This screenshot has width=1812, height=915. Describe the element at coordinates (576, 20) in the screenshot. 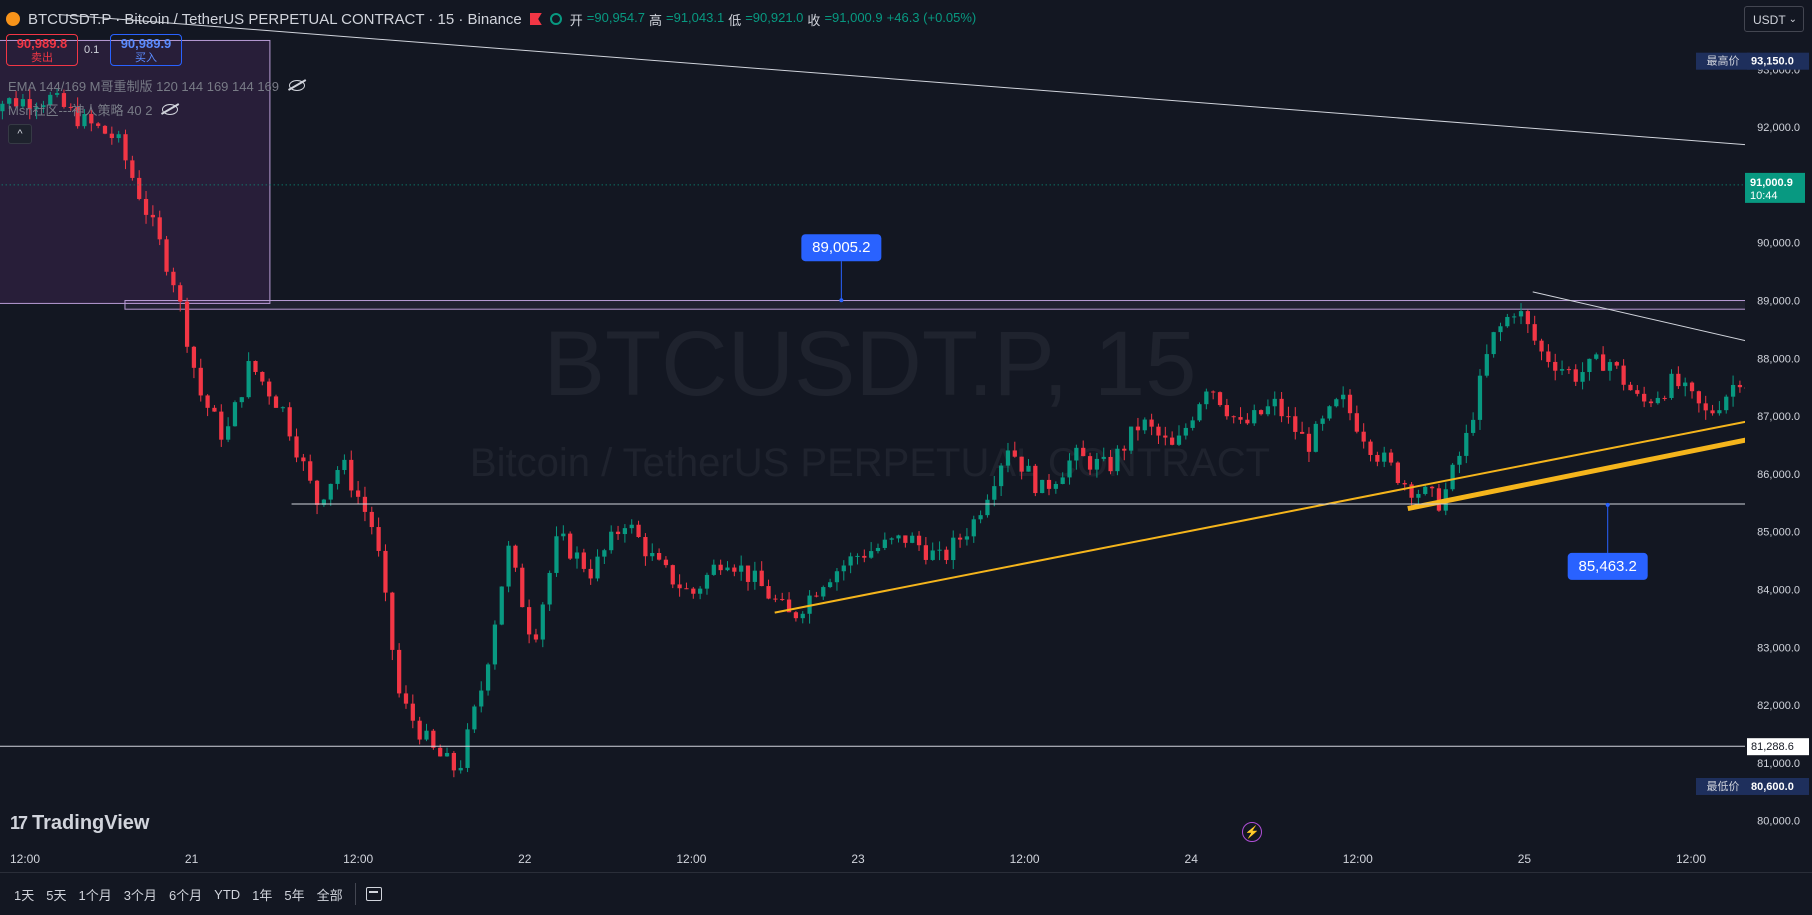

I see `ohlc-open-label: 开` at that location.